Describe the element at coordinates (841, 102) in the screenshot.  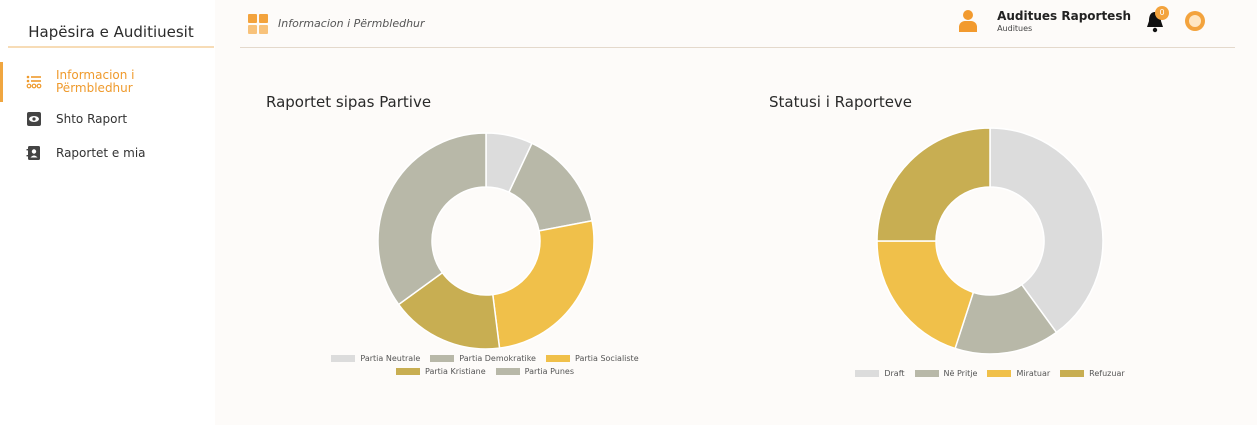
I see `chart-title-status: Statusi i Raporteve` at that location.